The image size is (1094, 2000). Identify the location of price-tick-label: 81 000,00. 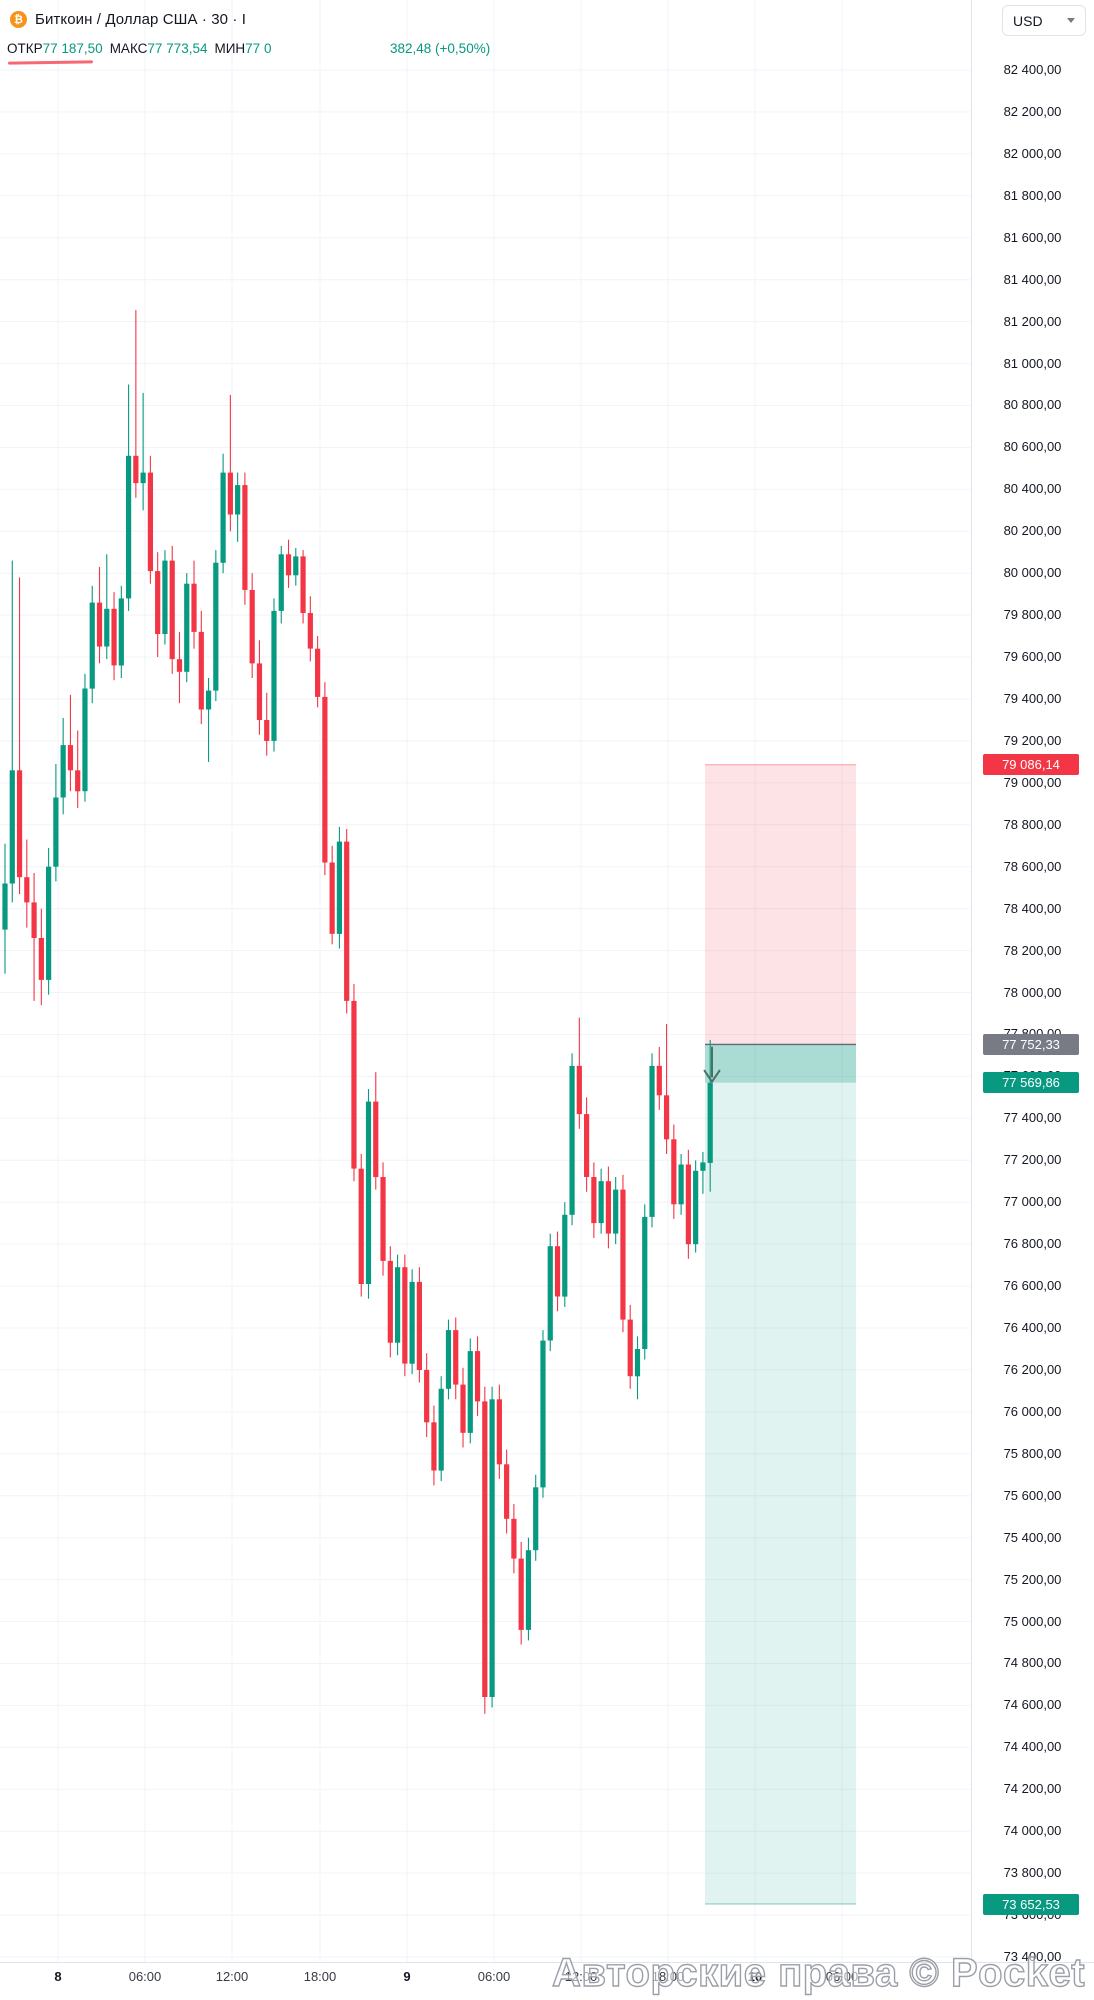
(1032, 363).